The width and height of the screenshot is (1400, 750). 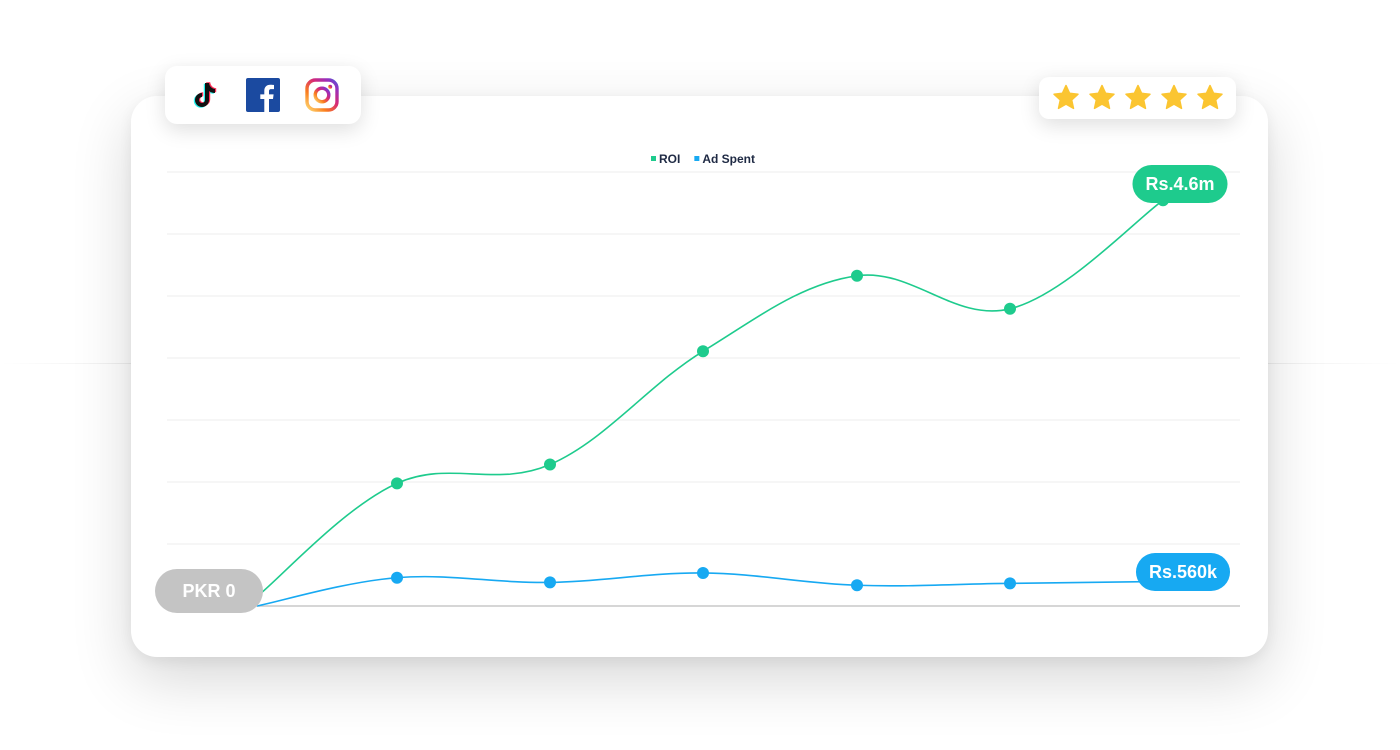 I want to click on adspent-end-label-pill: Rs.560k, so click(x=1183, y=572).